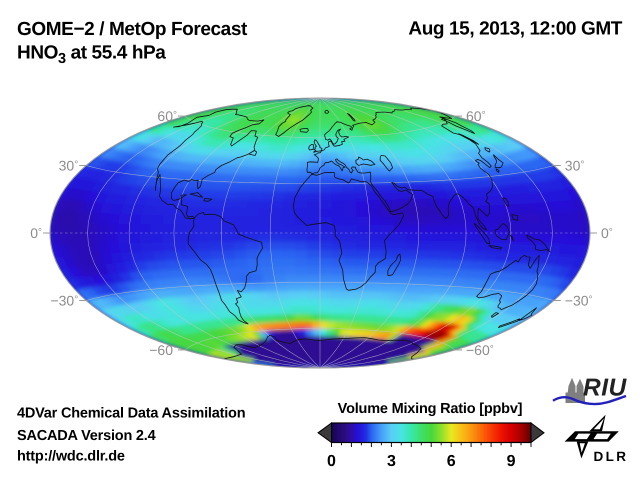  I want to click on svg-text: 3, so click(391, 461).